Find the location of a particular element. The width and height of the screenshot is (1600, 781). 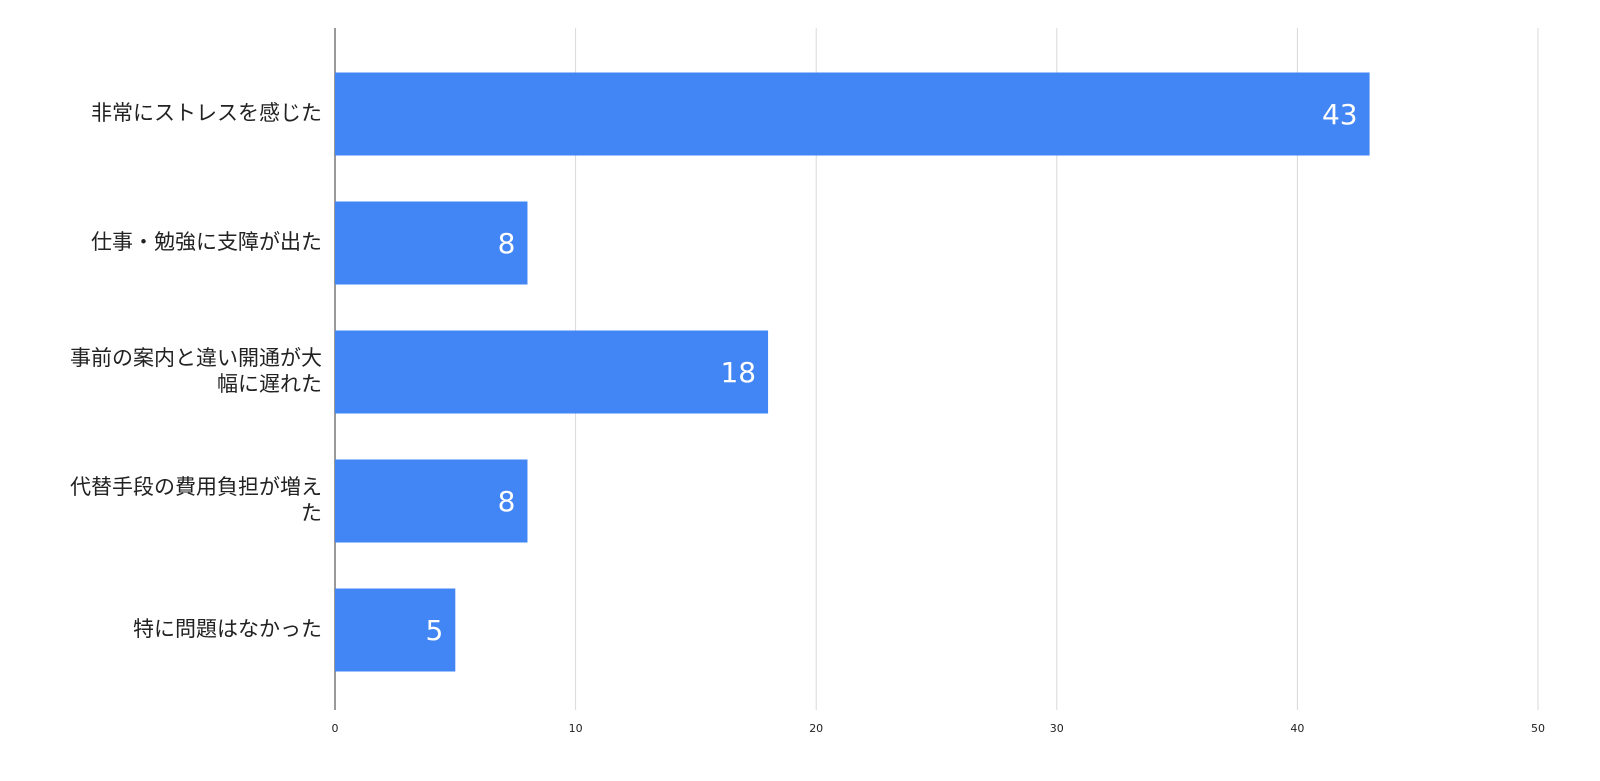

value-label: 43 is located at coordinates (1340, 114).